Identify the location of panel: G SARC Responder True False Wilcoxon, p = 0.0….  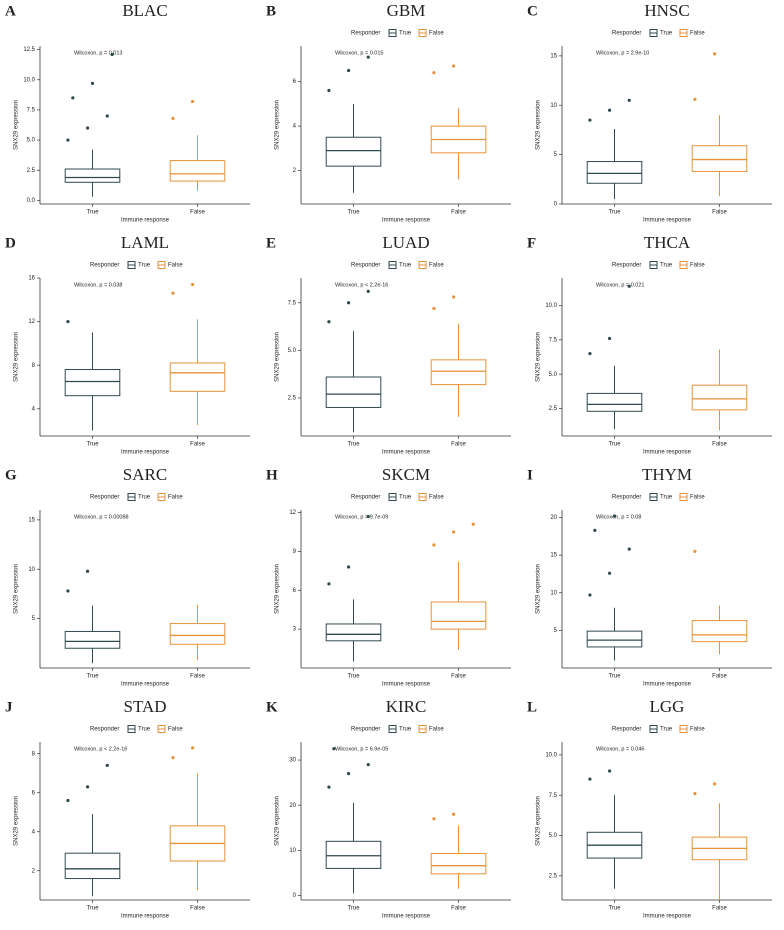
(127, 576).